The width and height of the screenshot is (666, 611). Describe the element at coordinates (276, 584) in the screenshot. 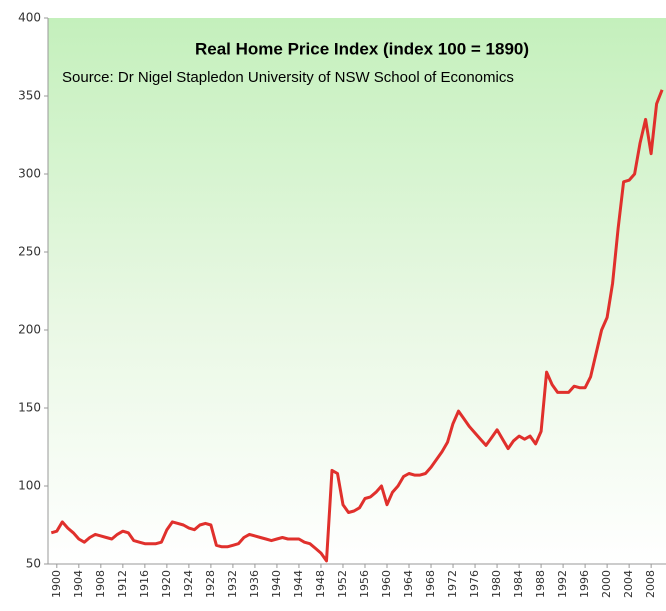

I see `x-tick-label: 1940` at that location.